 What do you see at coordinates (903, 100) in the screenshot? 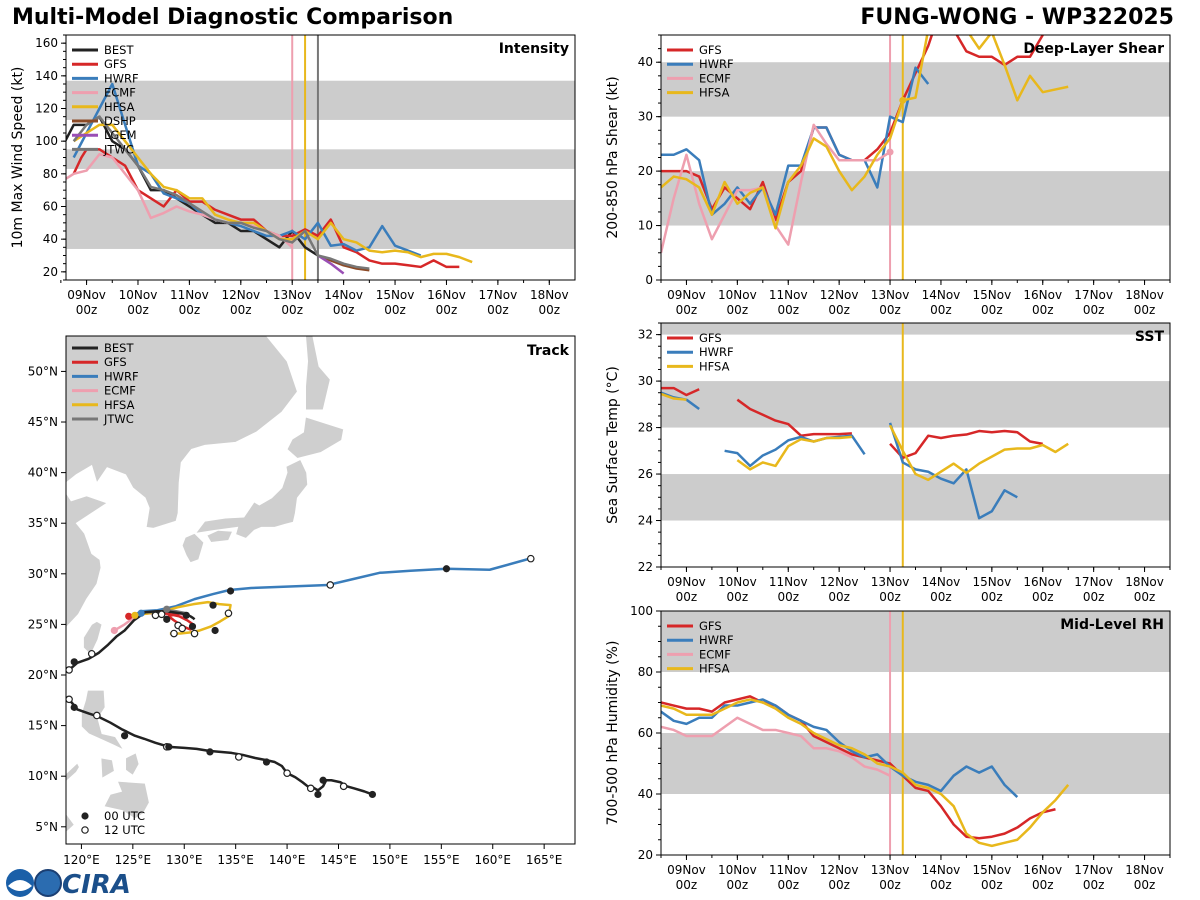
I see `series-marker` at bounding box center [903, 100].